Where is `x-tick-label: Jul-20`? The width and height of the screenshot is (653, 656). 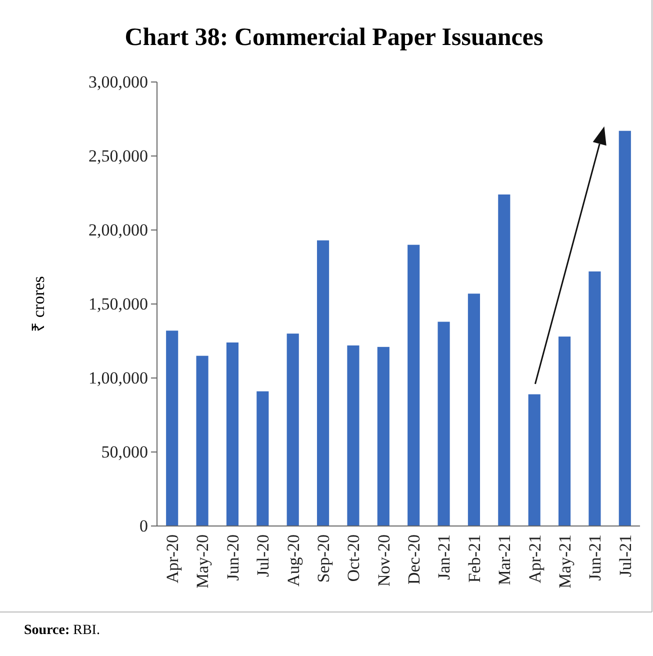
x-tick-label: Jul-20 is located at coordinates (263, 555).